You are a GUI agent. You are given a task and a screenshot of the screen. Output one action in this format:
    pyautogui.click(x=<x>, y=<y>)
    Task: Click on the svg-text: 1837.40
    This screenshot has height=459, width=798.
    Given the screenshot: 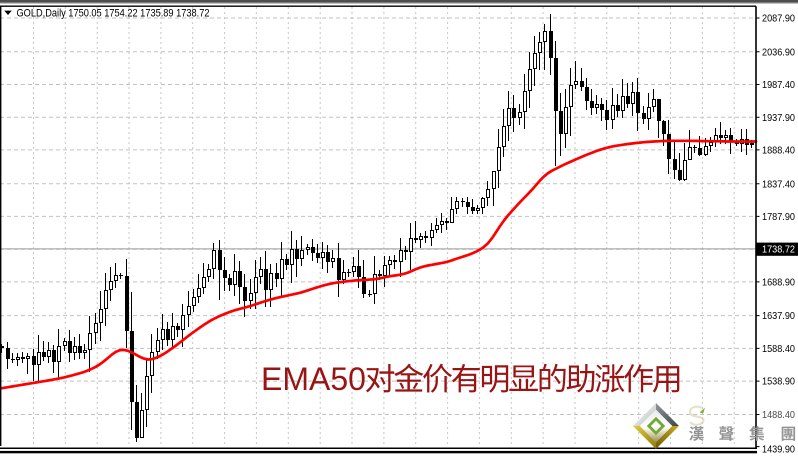 What is the action you would take?
    pyautogui.click(x=778, y=184)
    